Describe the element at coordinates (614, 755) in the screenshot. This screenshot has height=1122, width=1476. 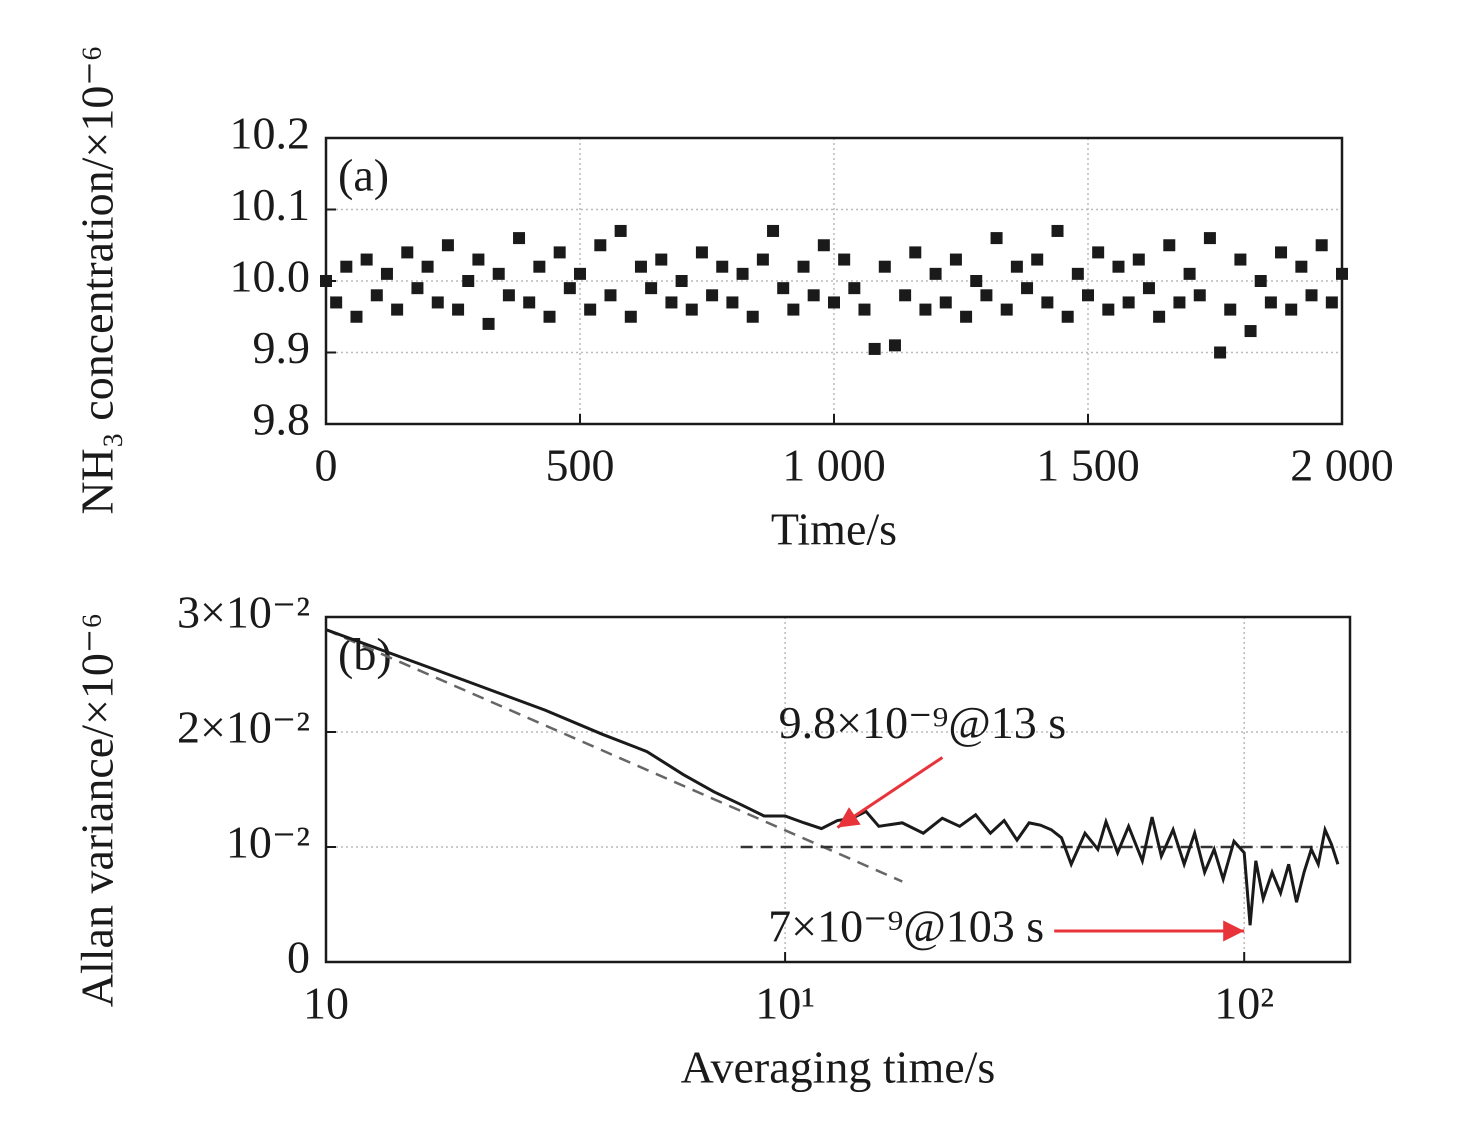
I see `reference-line` at that location.